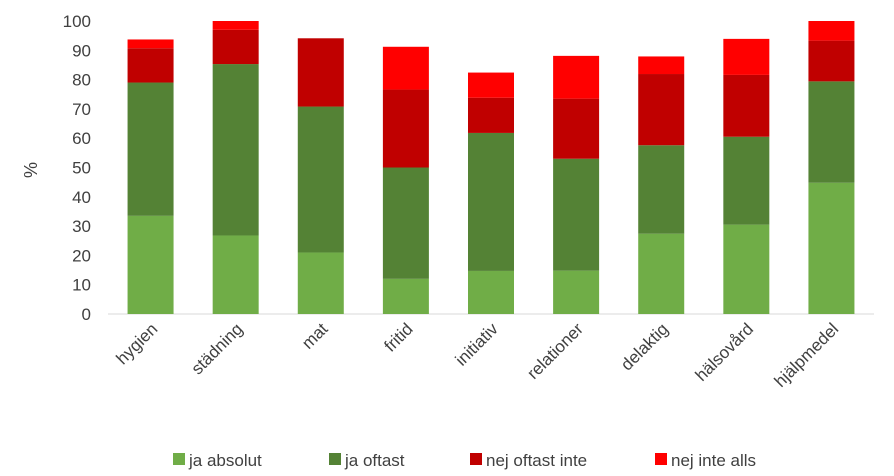  I want to click on y-tick-label: 90, so click(81, 50).